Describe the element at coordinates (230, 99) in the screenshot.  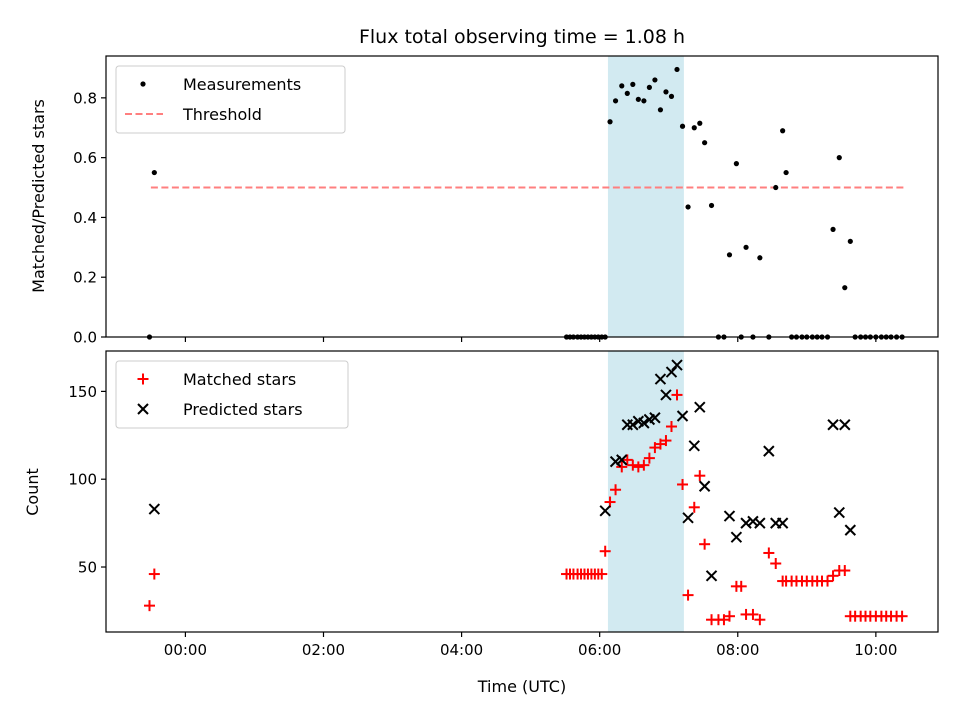
I see `legend: Measurements Threshold` at that location.